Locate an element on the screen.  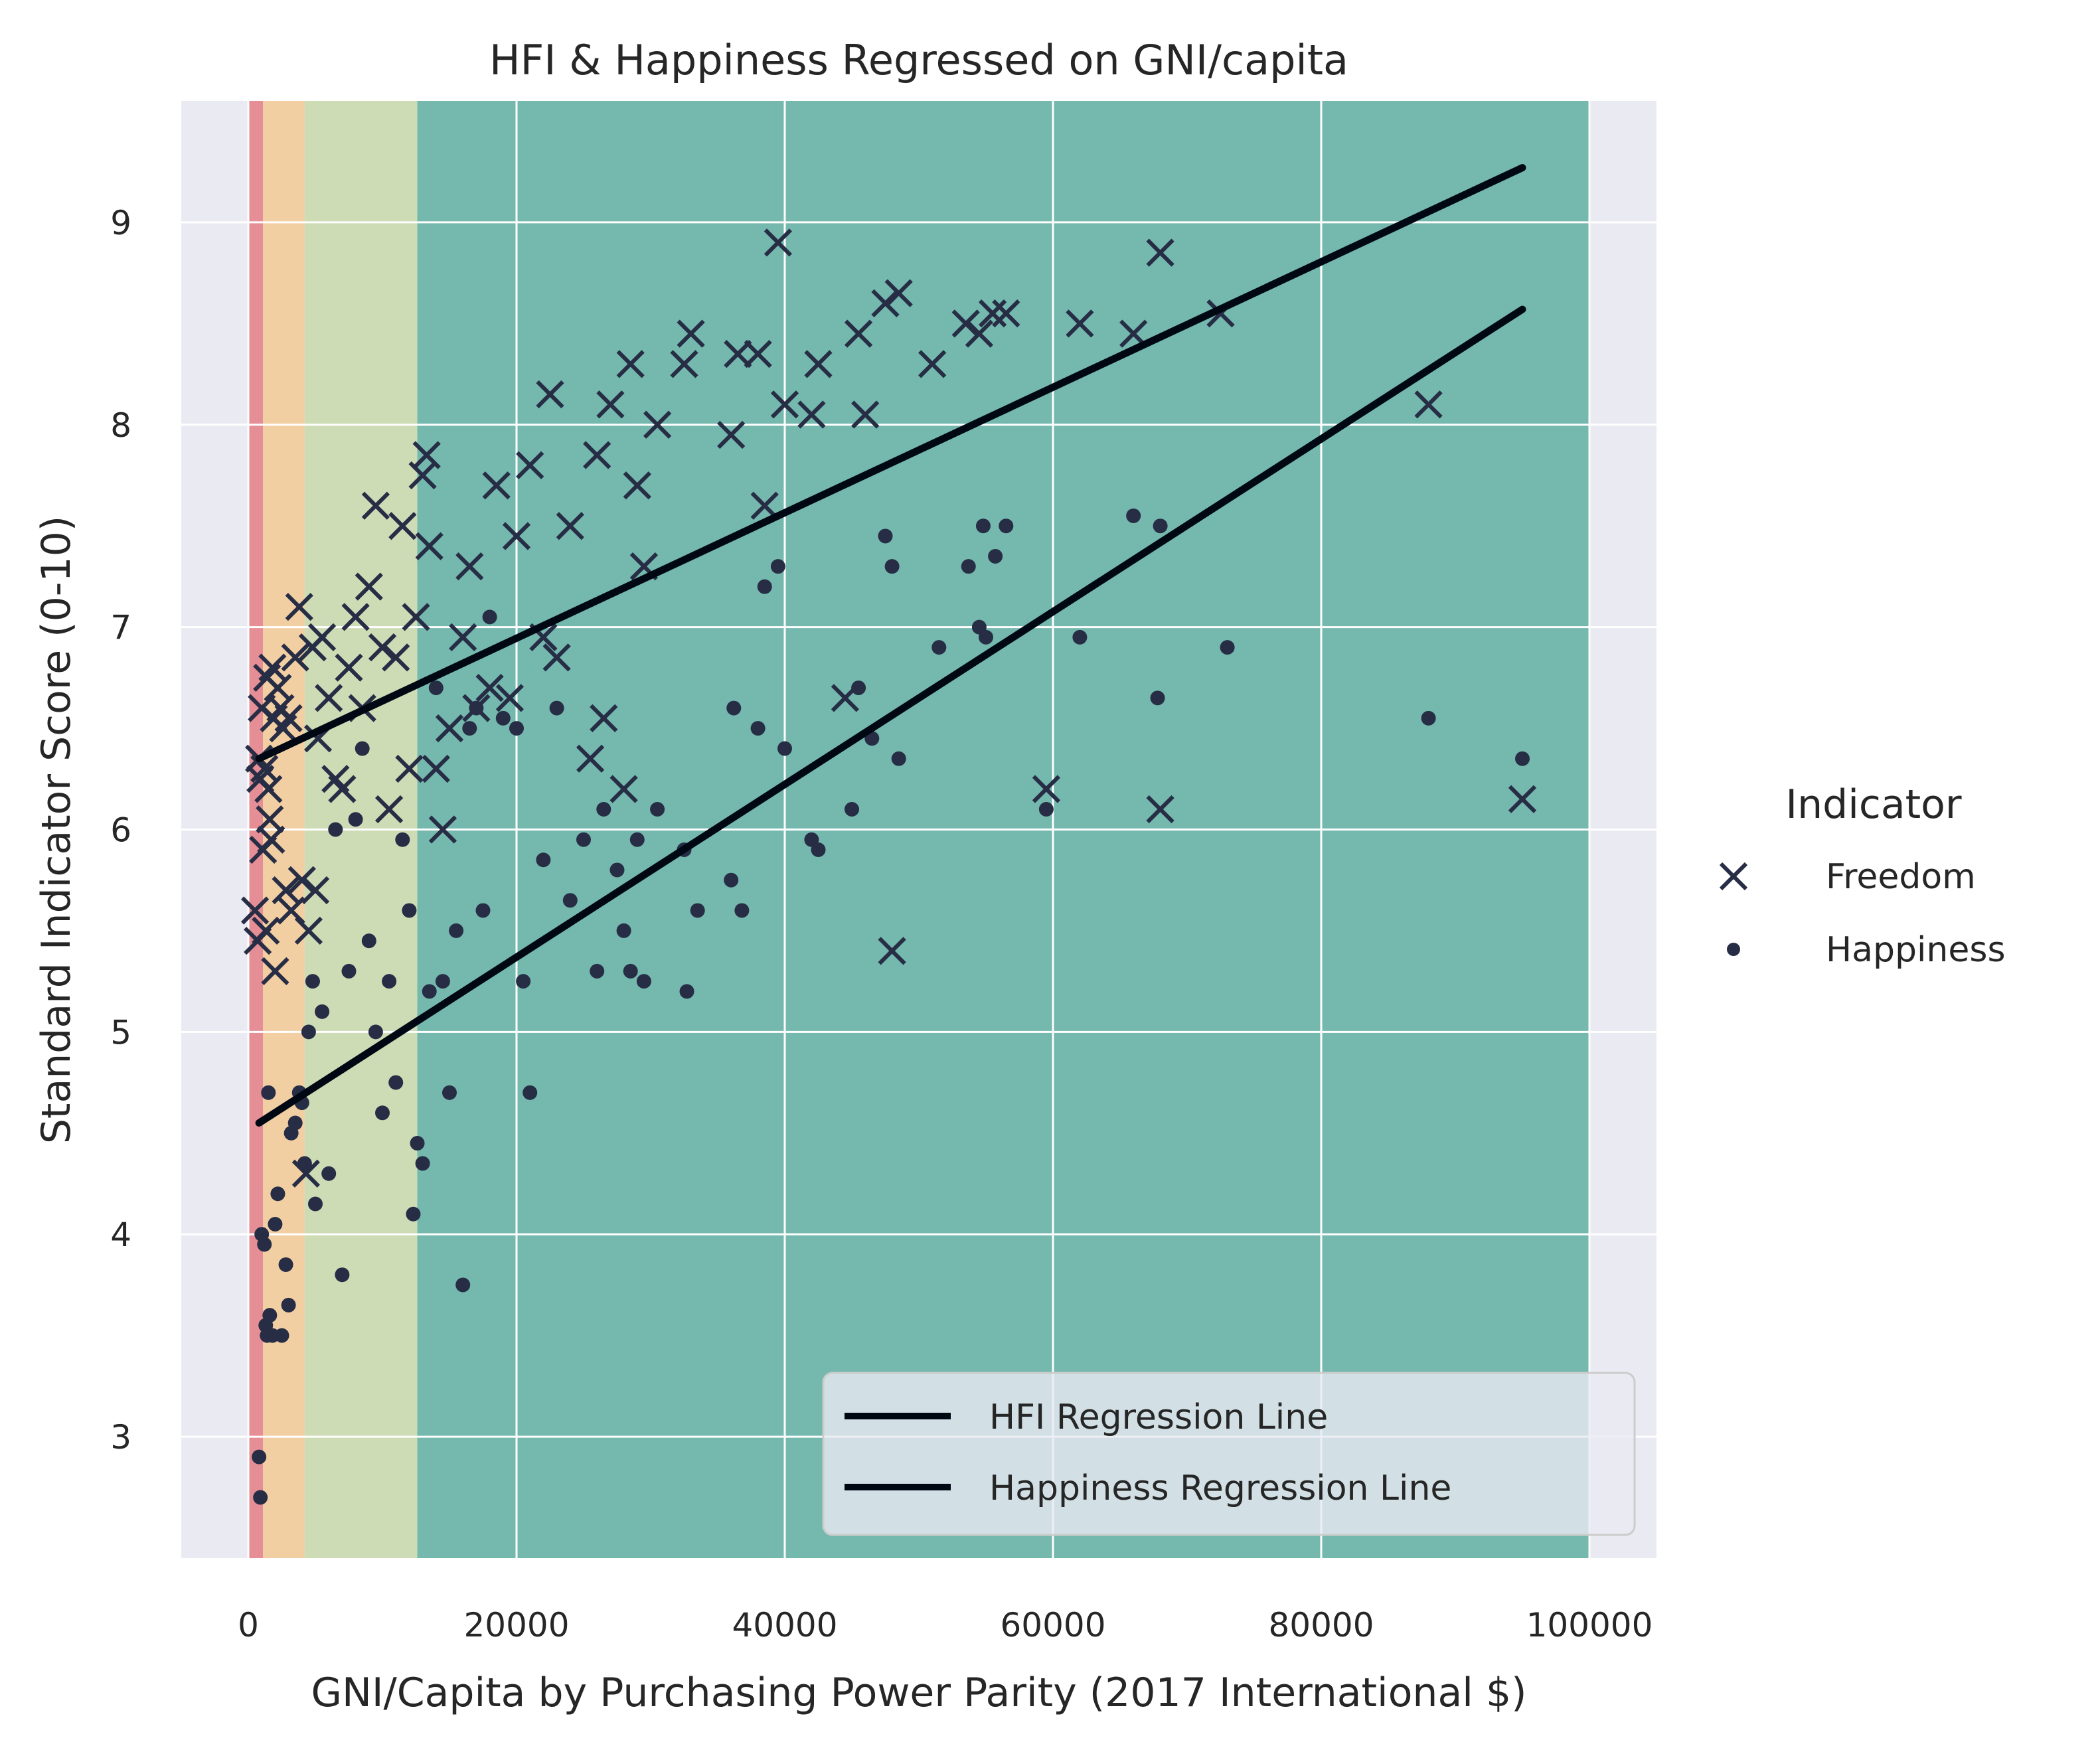
x-tick-labels: 0 20000 40000 60000 80000 100000 is located at coordinates (945, 1625).